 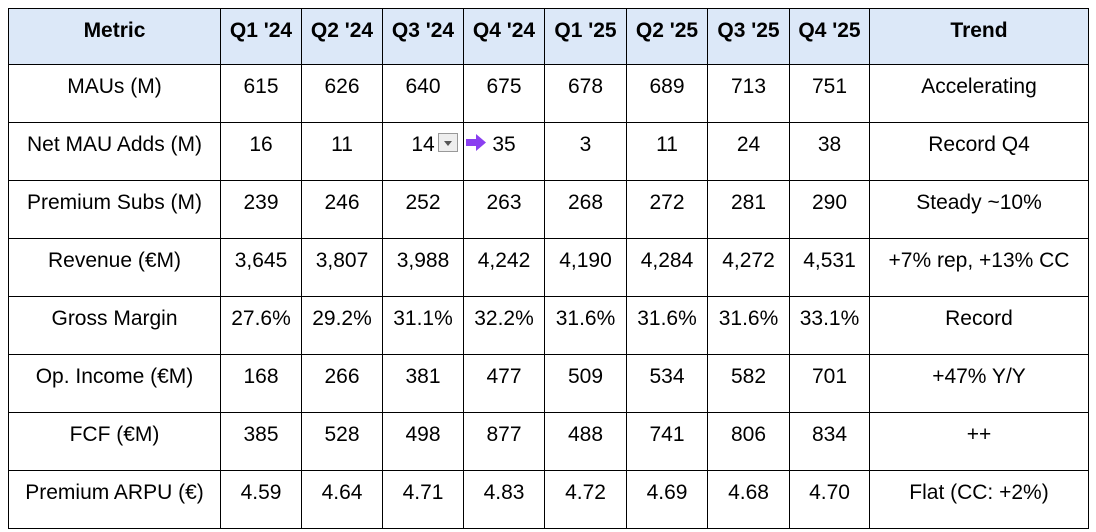 What do you see at coordinates (261, 209) in the screenshot?
I see `value-cell: 239` at bounding box center [261, 209].